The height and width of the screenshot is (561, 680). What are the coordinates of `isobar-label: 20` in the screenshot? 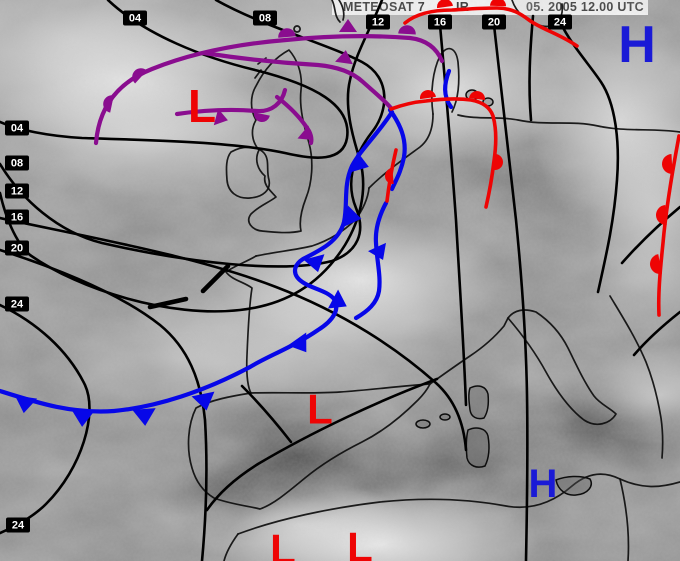 It's located at (494, 22).